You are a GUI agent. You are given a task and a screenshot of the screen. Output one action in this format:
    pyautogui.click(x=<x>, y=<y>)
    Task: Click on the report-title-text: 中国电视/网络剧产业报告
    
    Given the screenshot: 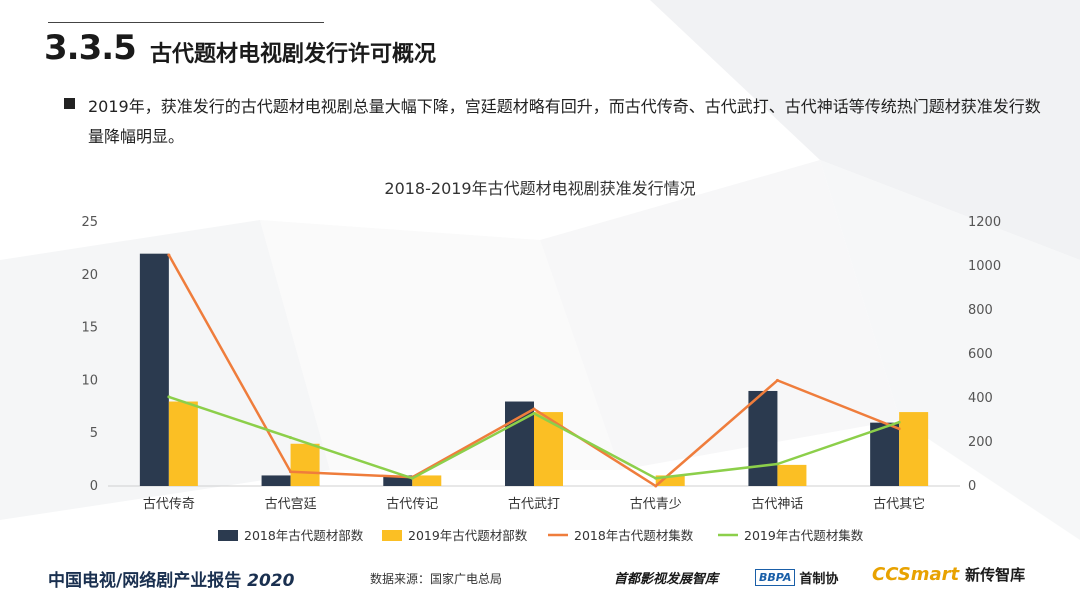 What is the action you would take?
    pyautogui.click(x=145, y=581)
    